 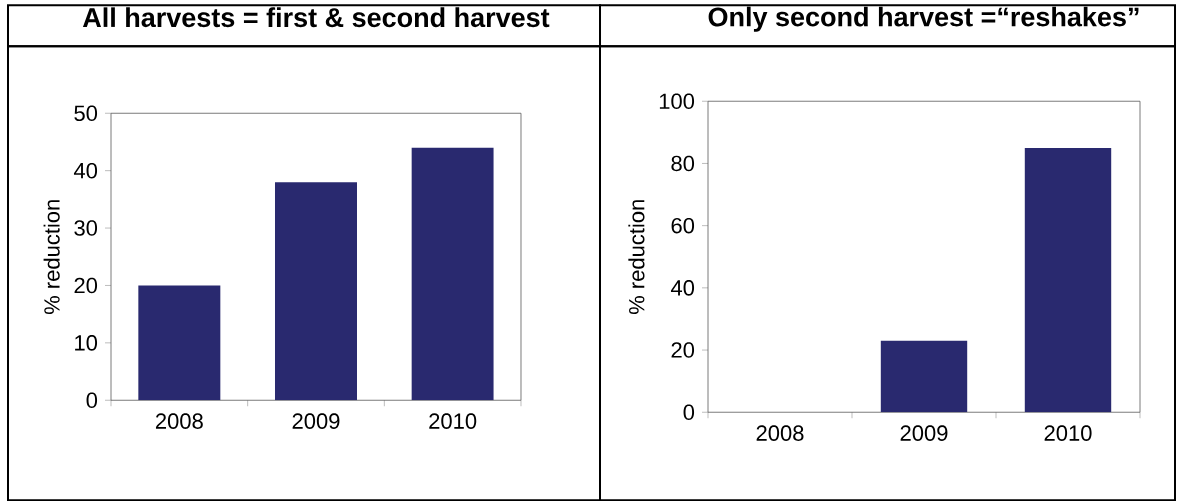 I want to click on chart-title: All harvests = first & second harvest, so click(x=316, y=17).